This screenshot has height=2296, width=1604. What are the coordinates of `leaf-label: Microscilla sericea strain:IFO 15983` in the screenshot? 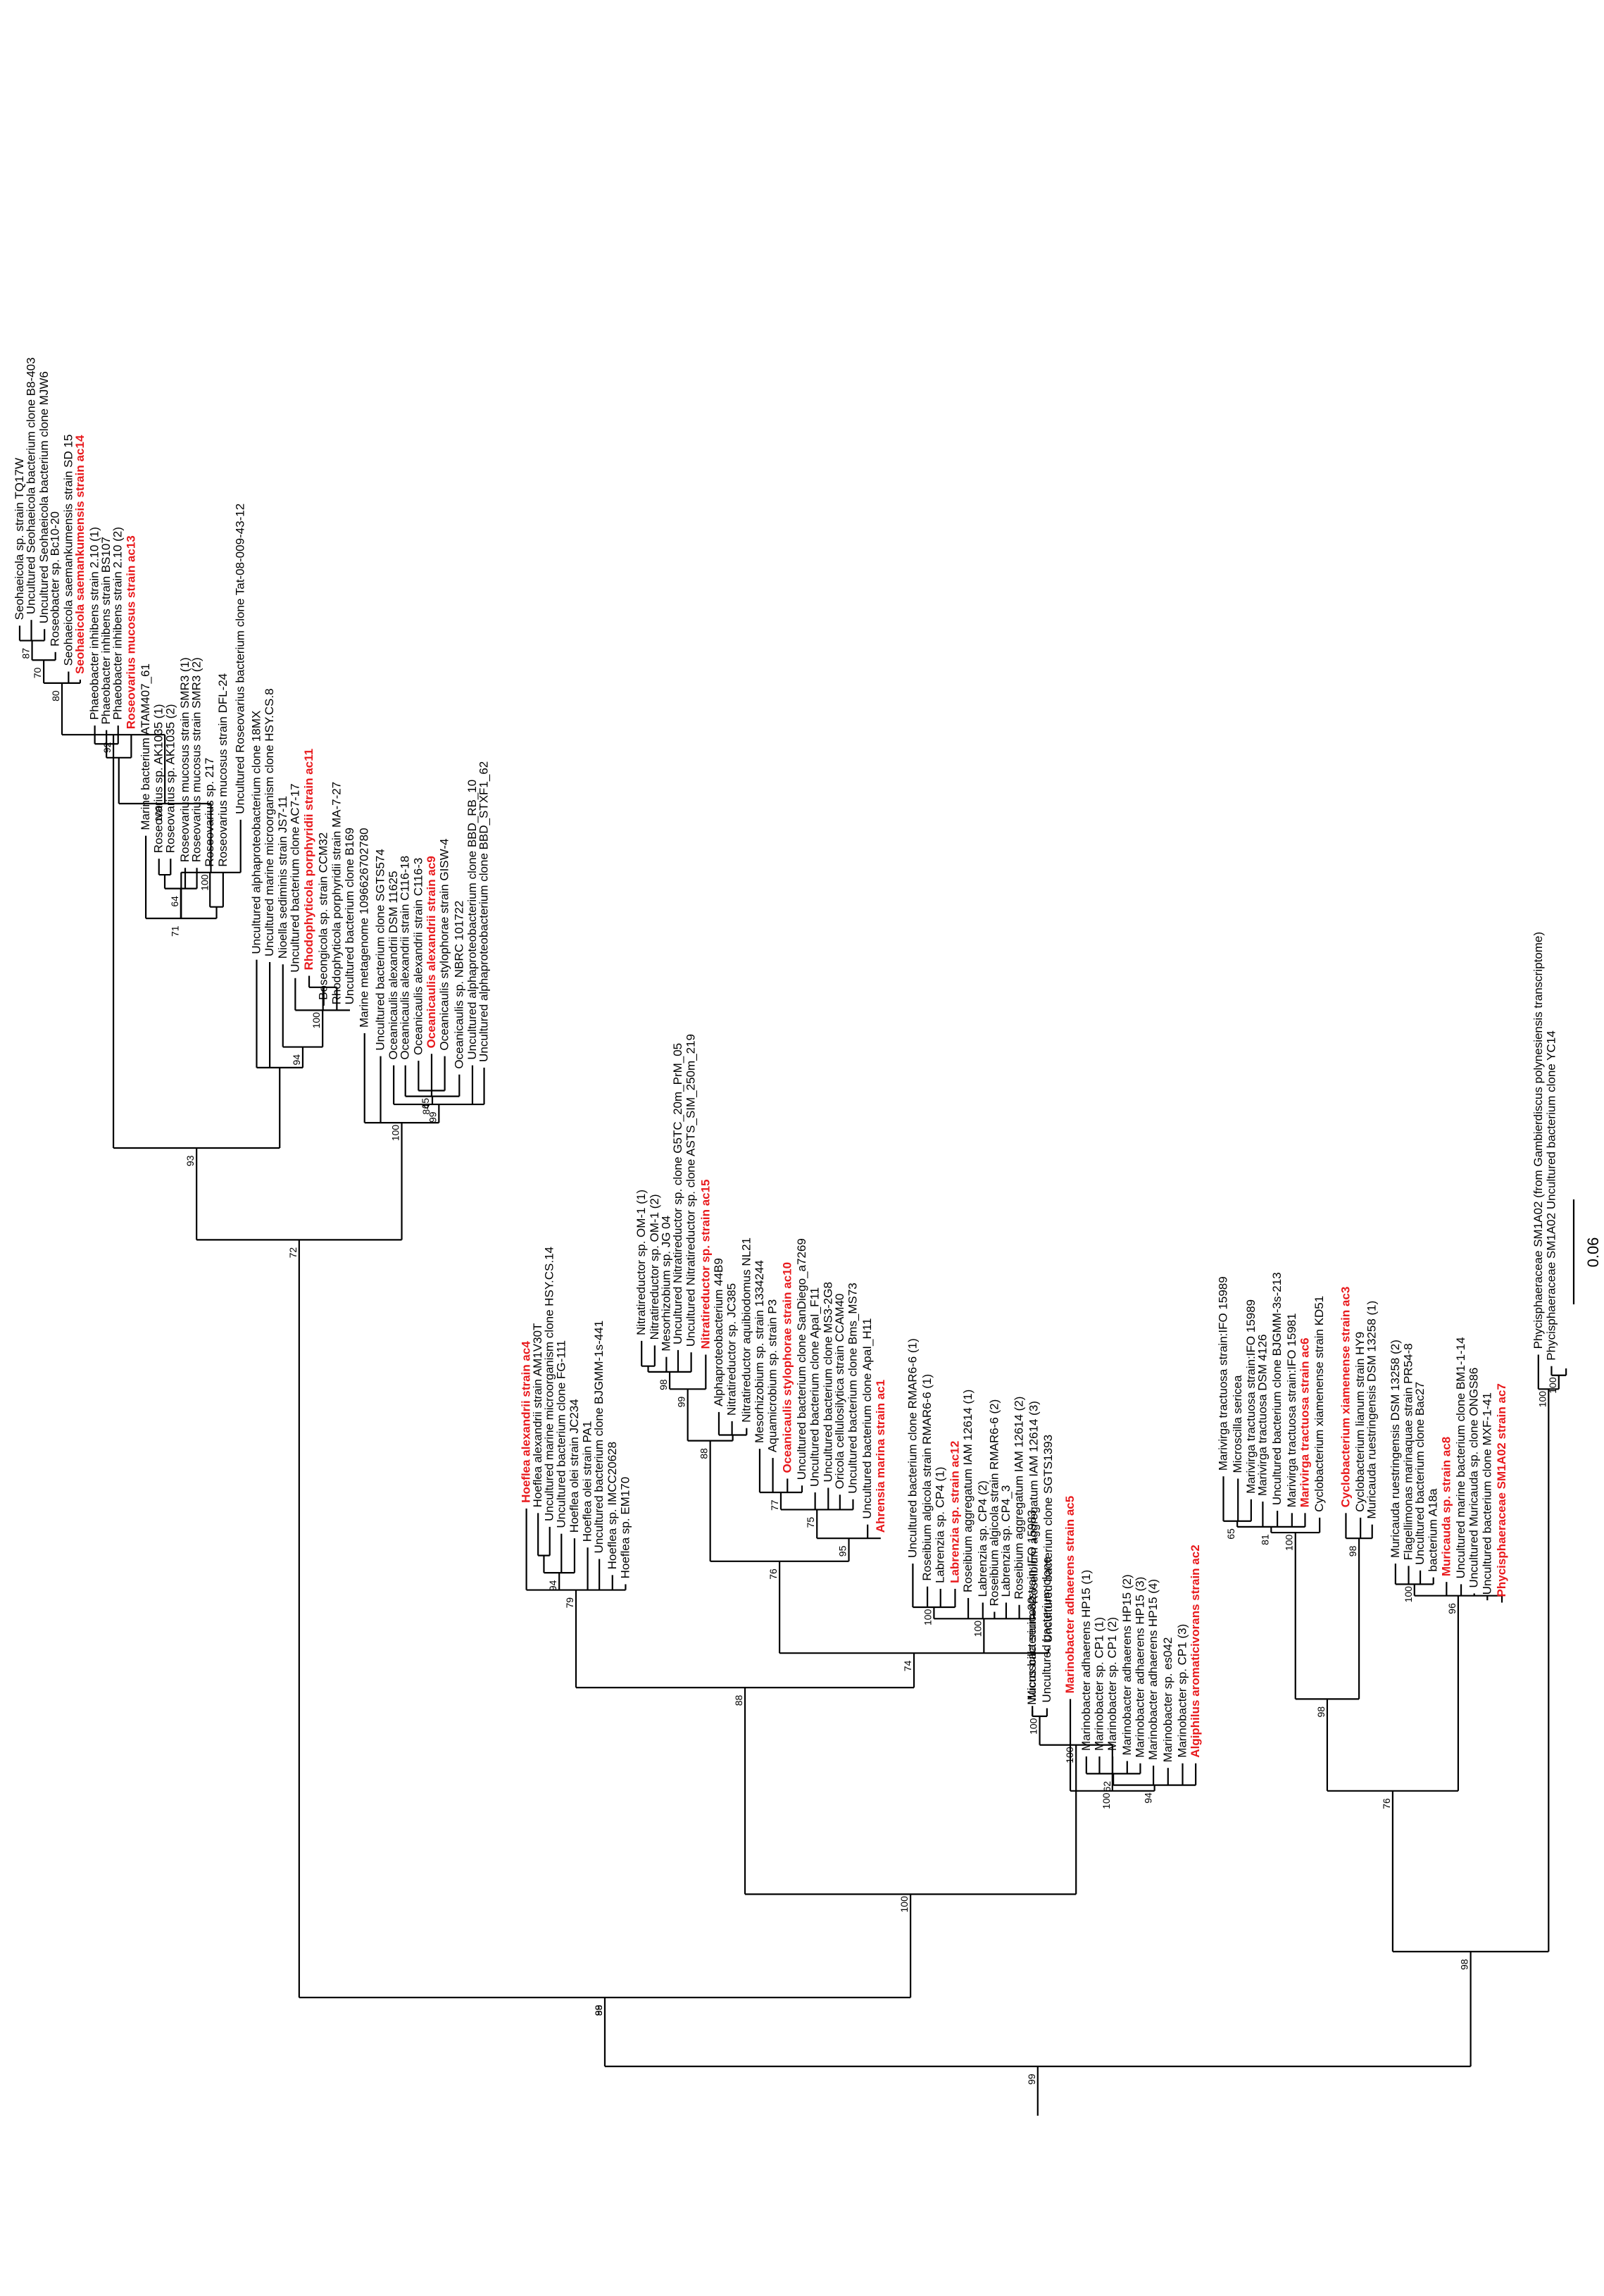 It's located at (1032, 1605).